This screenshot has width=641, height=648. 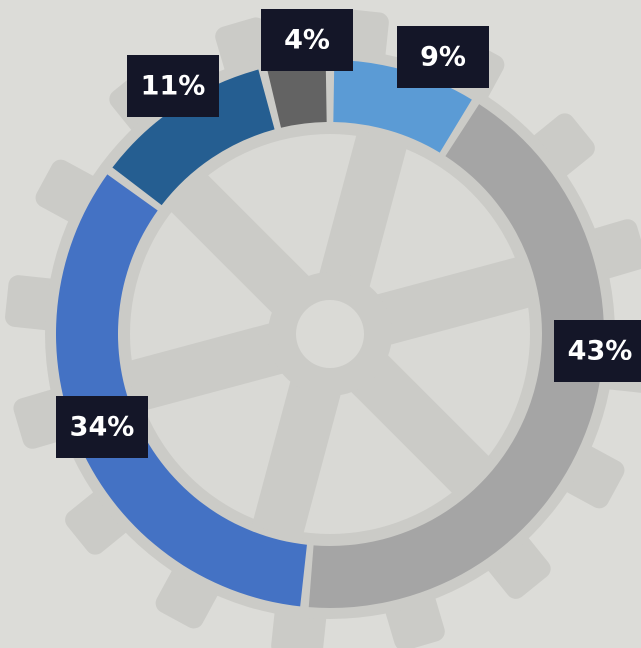 I want to click on data-label: 11%, so click(x=173, y=86).